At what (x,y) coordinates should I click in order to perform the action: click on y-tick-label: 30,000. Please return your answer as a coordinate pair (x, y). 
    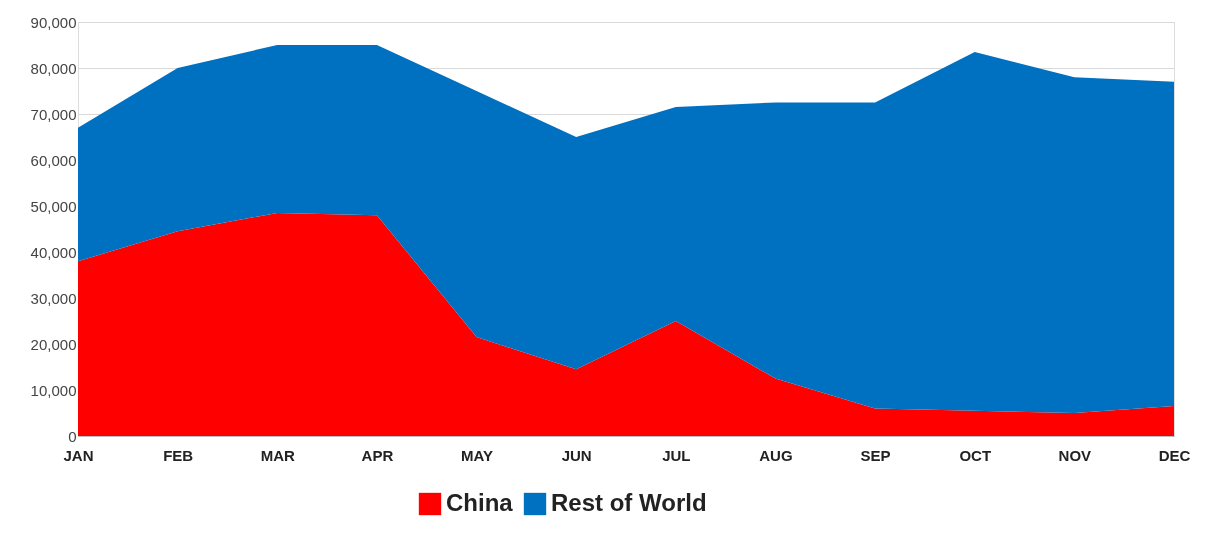
    Looking at the image, I should click on (53, 298).